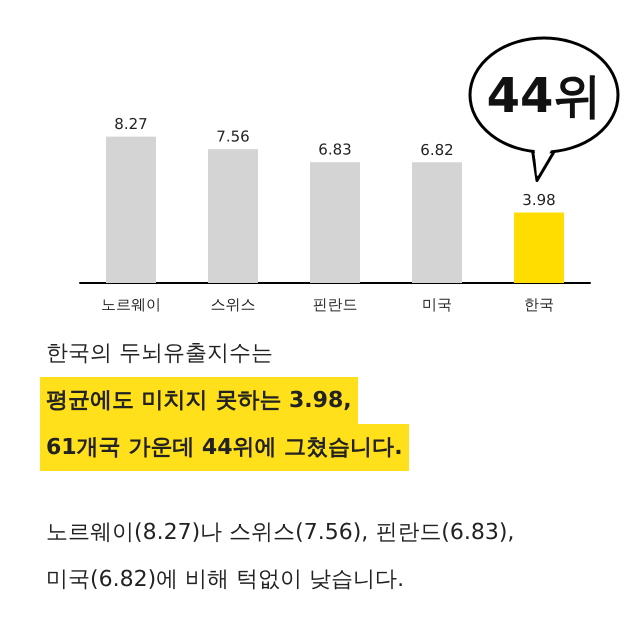 This screenshot has height=640, width=640. What do you see at coordinates (280, 533) in the screenshot?
I see `text: 노르웨이(8.27)나 스위스(7.56), 핀란드(6.83),` at bounding box center [280, 533].